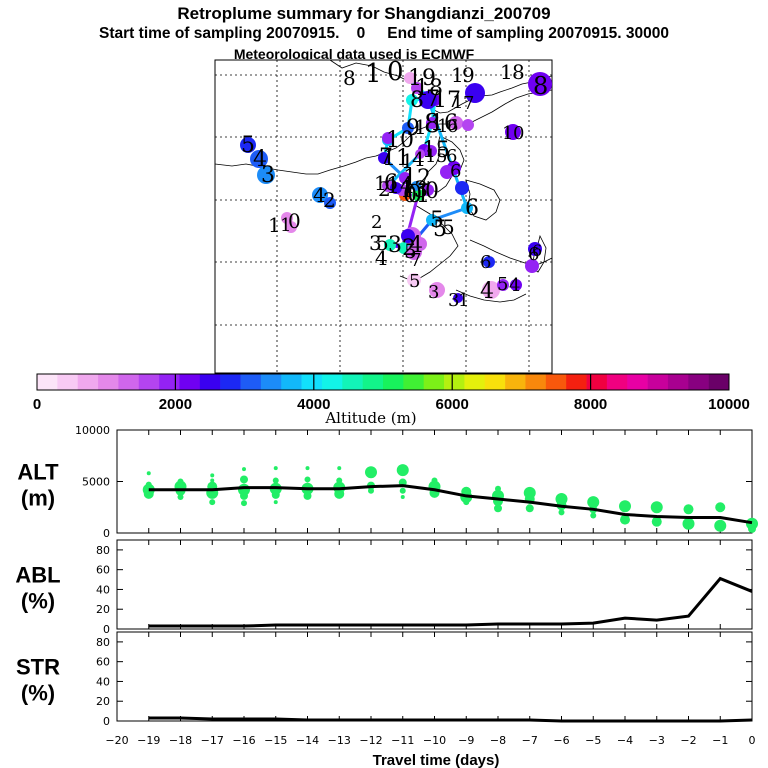  Describe the element at coordinates (453, 300) in the screenshot. I see `extra-marker-label: 3` at that location.